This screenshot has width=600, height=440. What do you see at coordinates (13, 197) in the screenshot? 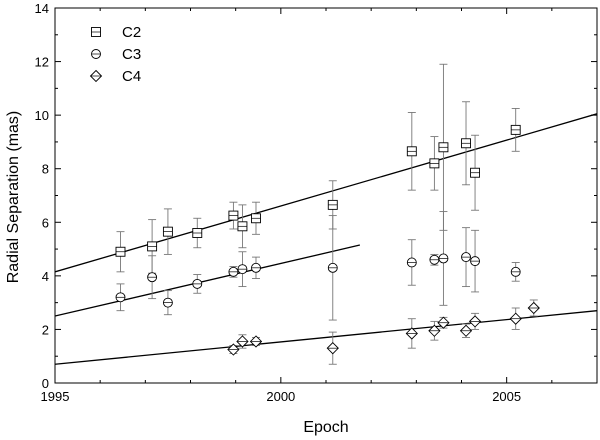
I see `y-axis-title: Radial Separation (mas)` at bounding box center [13, 197].